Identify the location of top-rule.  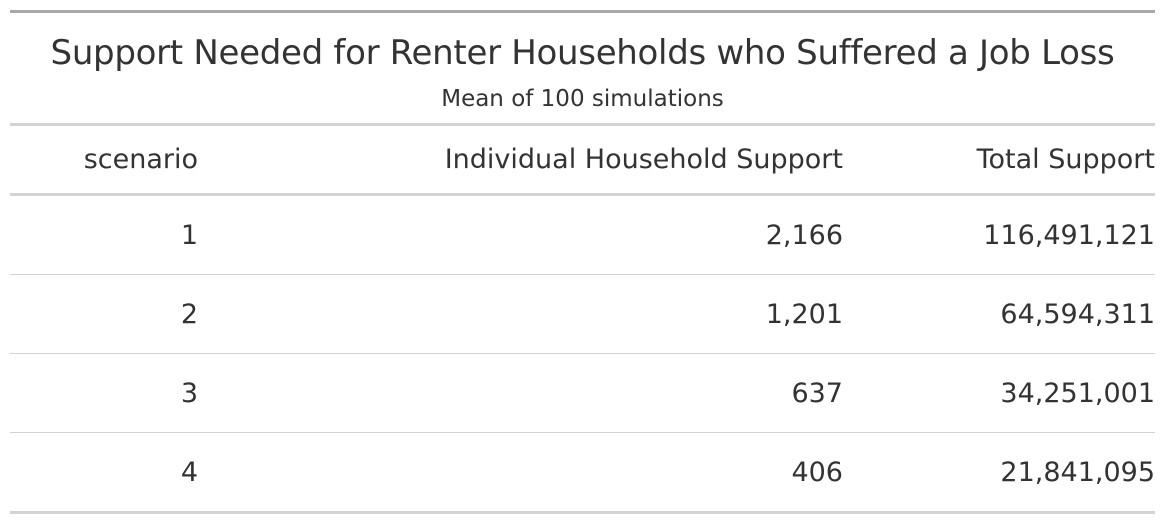
(582, 11).